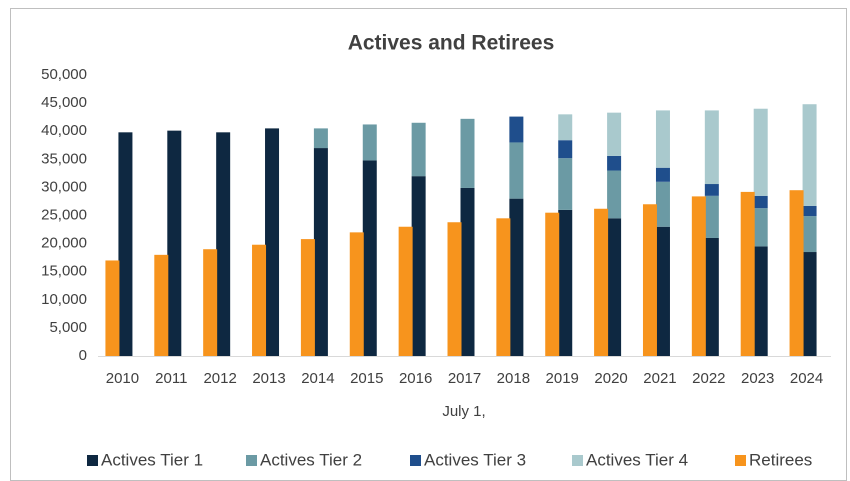  I want to click on x-tick-label: 2017, so click(464, 378).